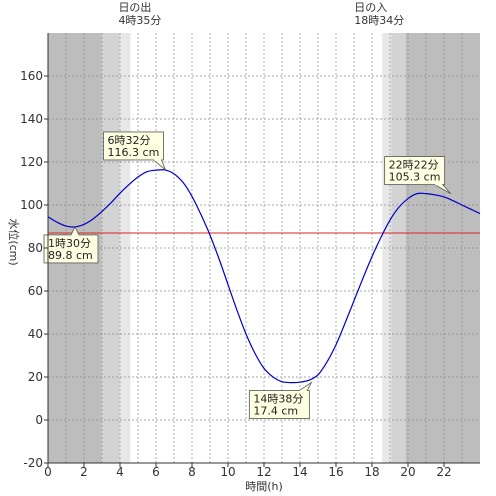  I want to click on x-tick-label: 22, so click(443, 472).